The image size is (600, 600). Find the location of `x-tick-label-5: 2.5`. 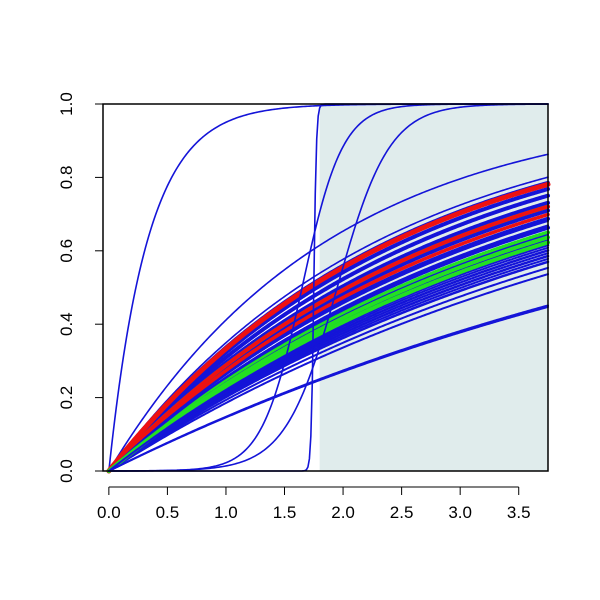

x-tick-label-5: 2.5 is located at coordinates (402, 512).